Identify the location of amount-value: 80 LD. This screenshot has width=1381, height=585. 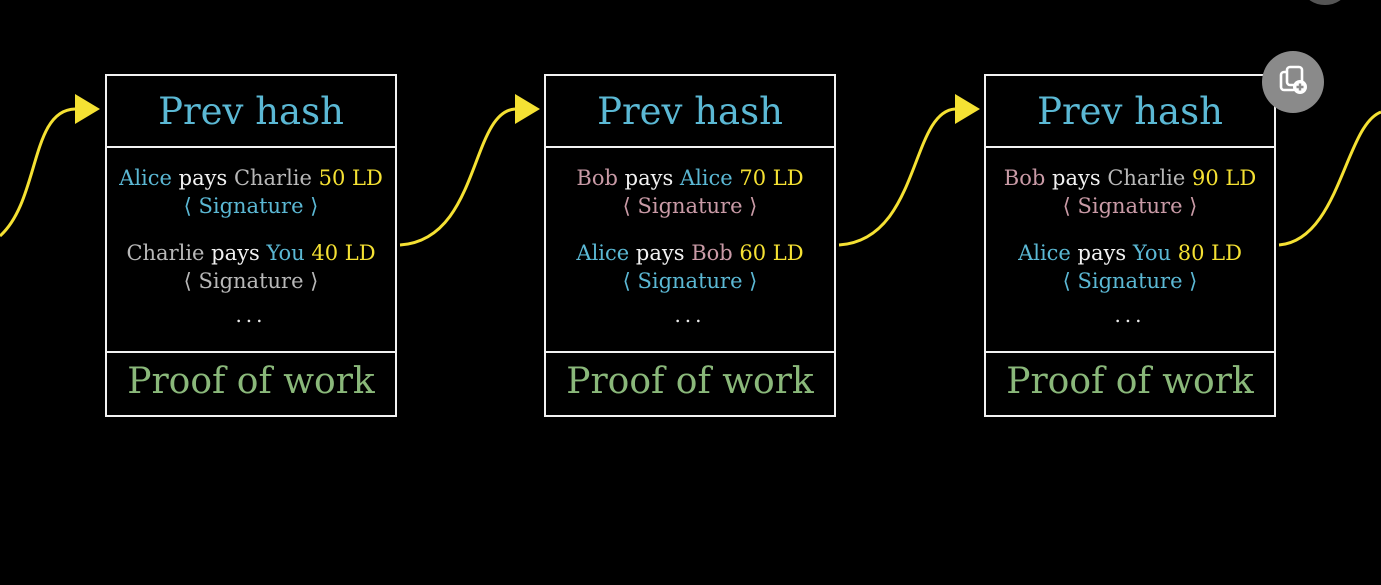
(1209, 253).